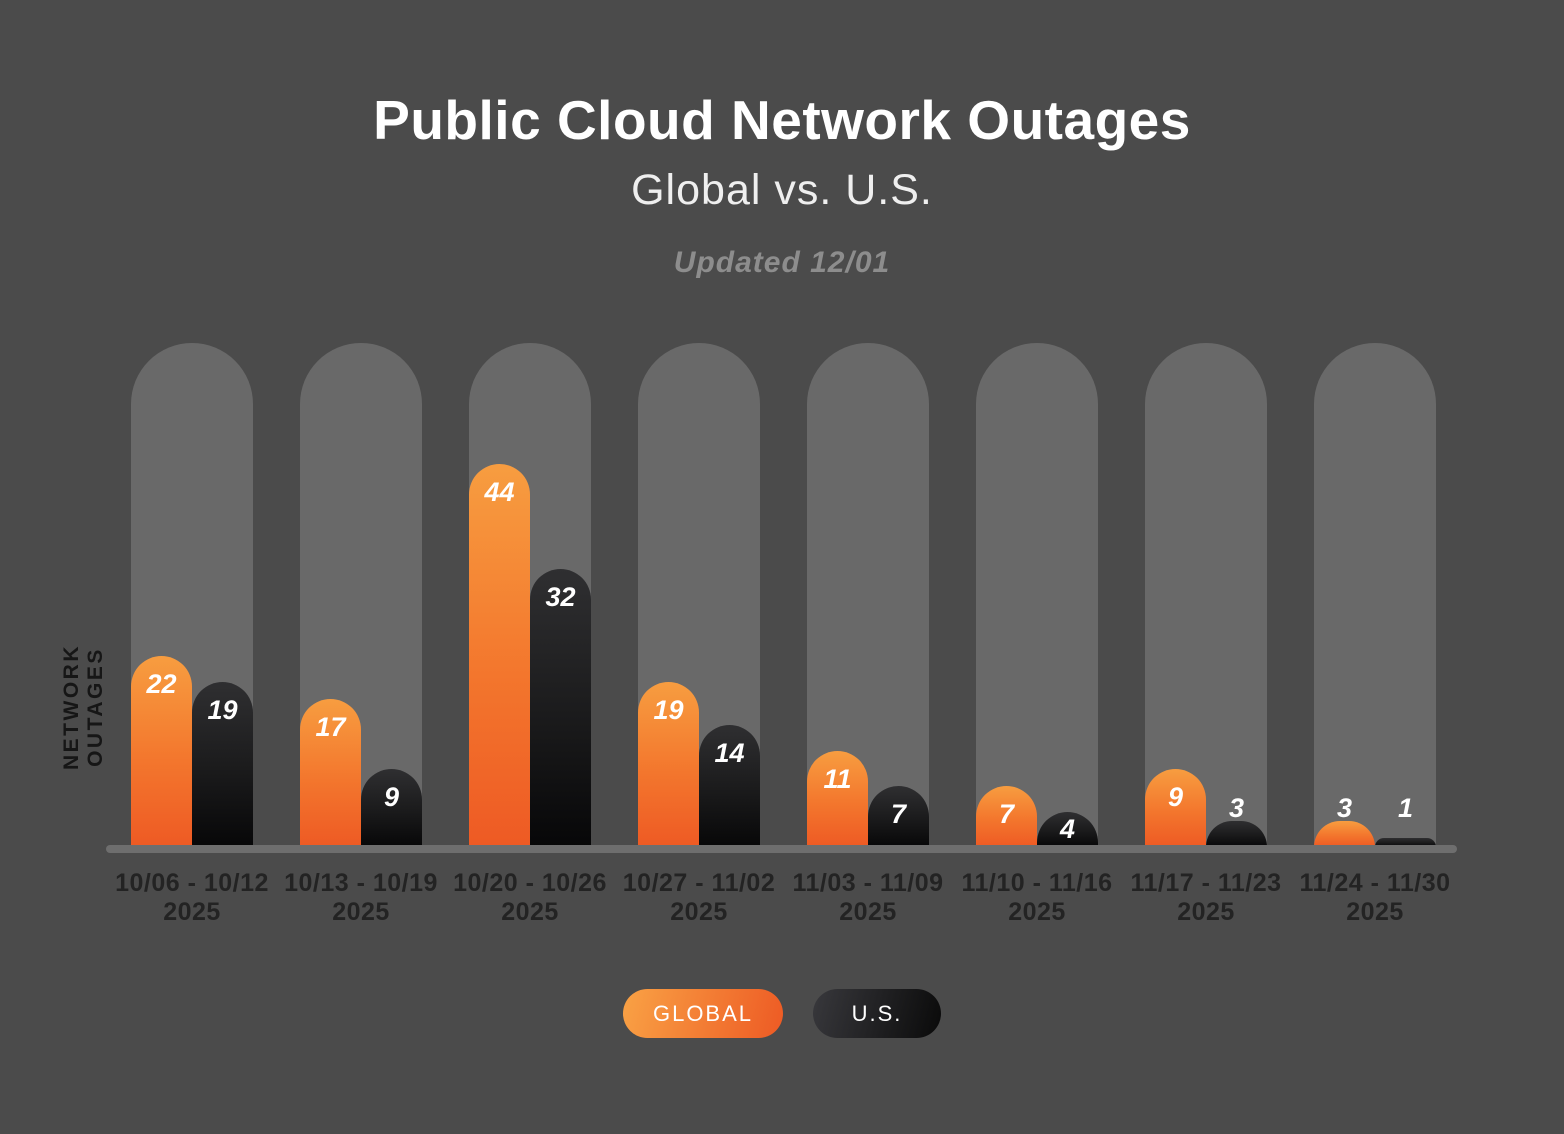 The height and width of the screenshot is (1134, 1564). What do you see at coordinates (530, 897) in the screenshot?
I see `x-tick-label: 10/20 - 10/26 2025` at bounding box center [530, 897].